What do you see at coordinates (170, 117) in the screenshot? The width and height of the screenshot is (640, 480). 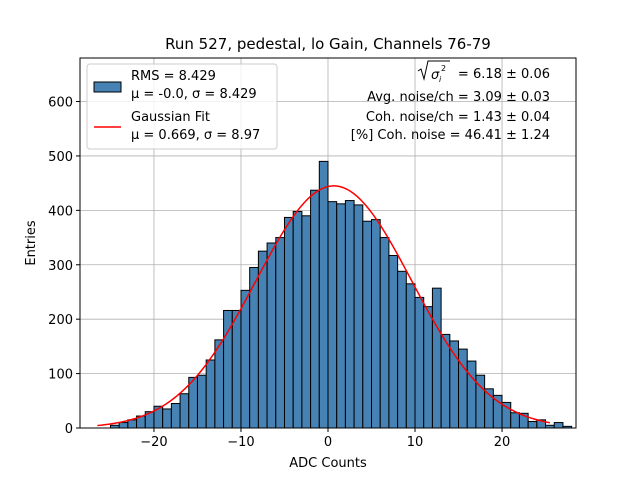 I see `legend-fit-label: Gaussian Fit` at bounding box center [170, 117].